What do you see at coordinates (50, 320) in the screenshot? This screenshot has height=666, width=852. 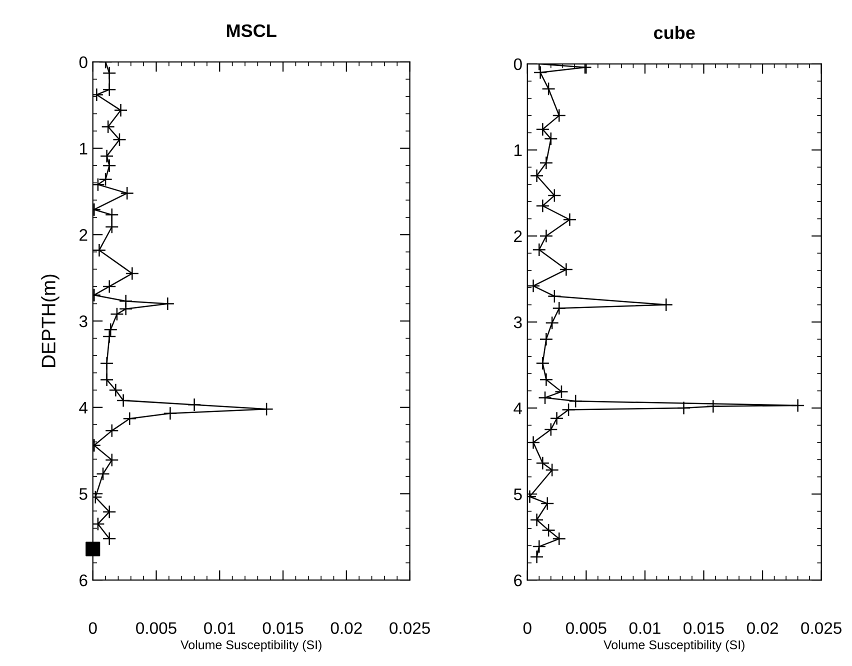 I see `y-axis-title: DEPTH(m)` at bounding box center [50, 320].